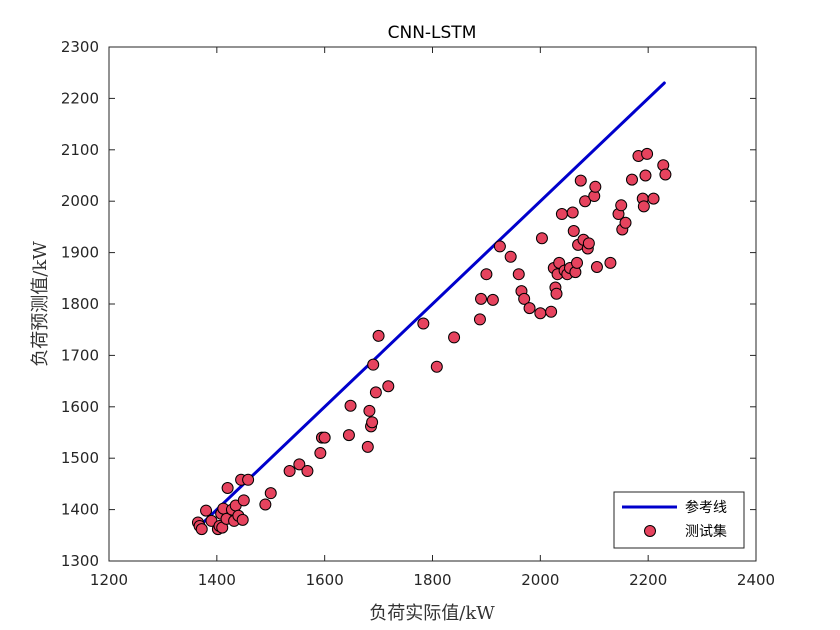 The width and height of the screenshot is (840, 630). Describe the element at coordinates (756, 580) in the screenshot. I see `x-tick-label: 2400` at that location.